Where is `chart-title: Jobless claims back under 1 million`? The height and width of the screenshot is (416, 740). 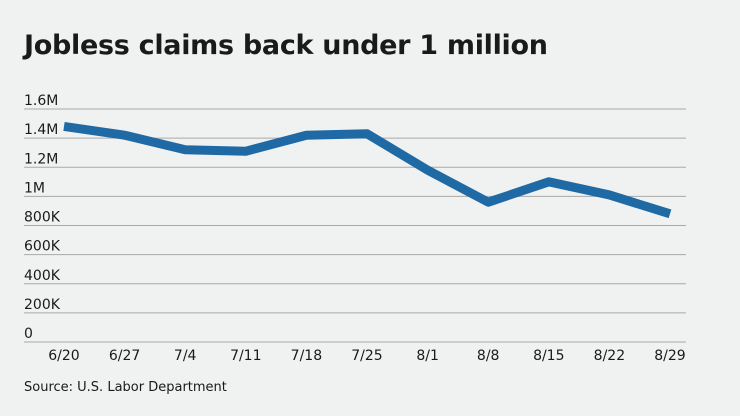 chart-title: Jobless claims back under 1 million is located at coordinates (286, 45).